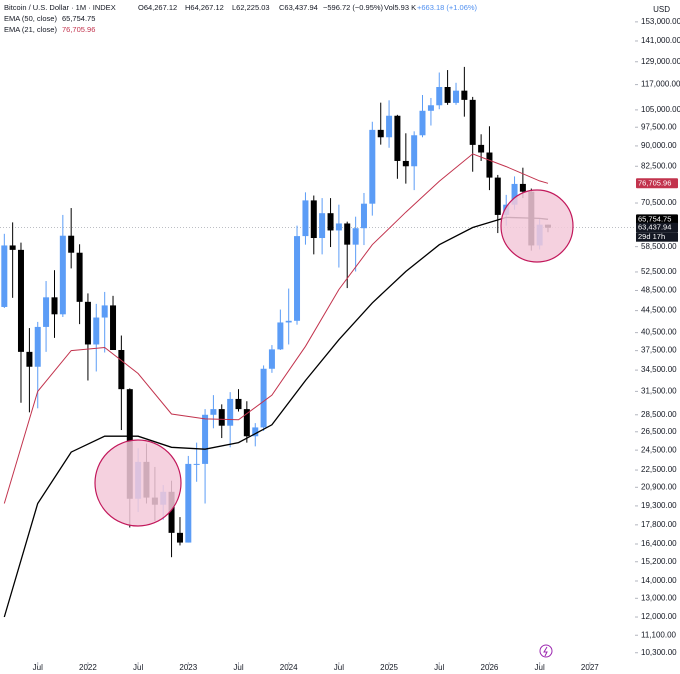 This screenshot has height=674, width=680. I want to click on legend-value: 76,705.96, so click(78, 29).